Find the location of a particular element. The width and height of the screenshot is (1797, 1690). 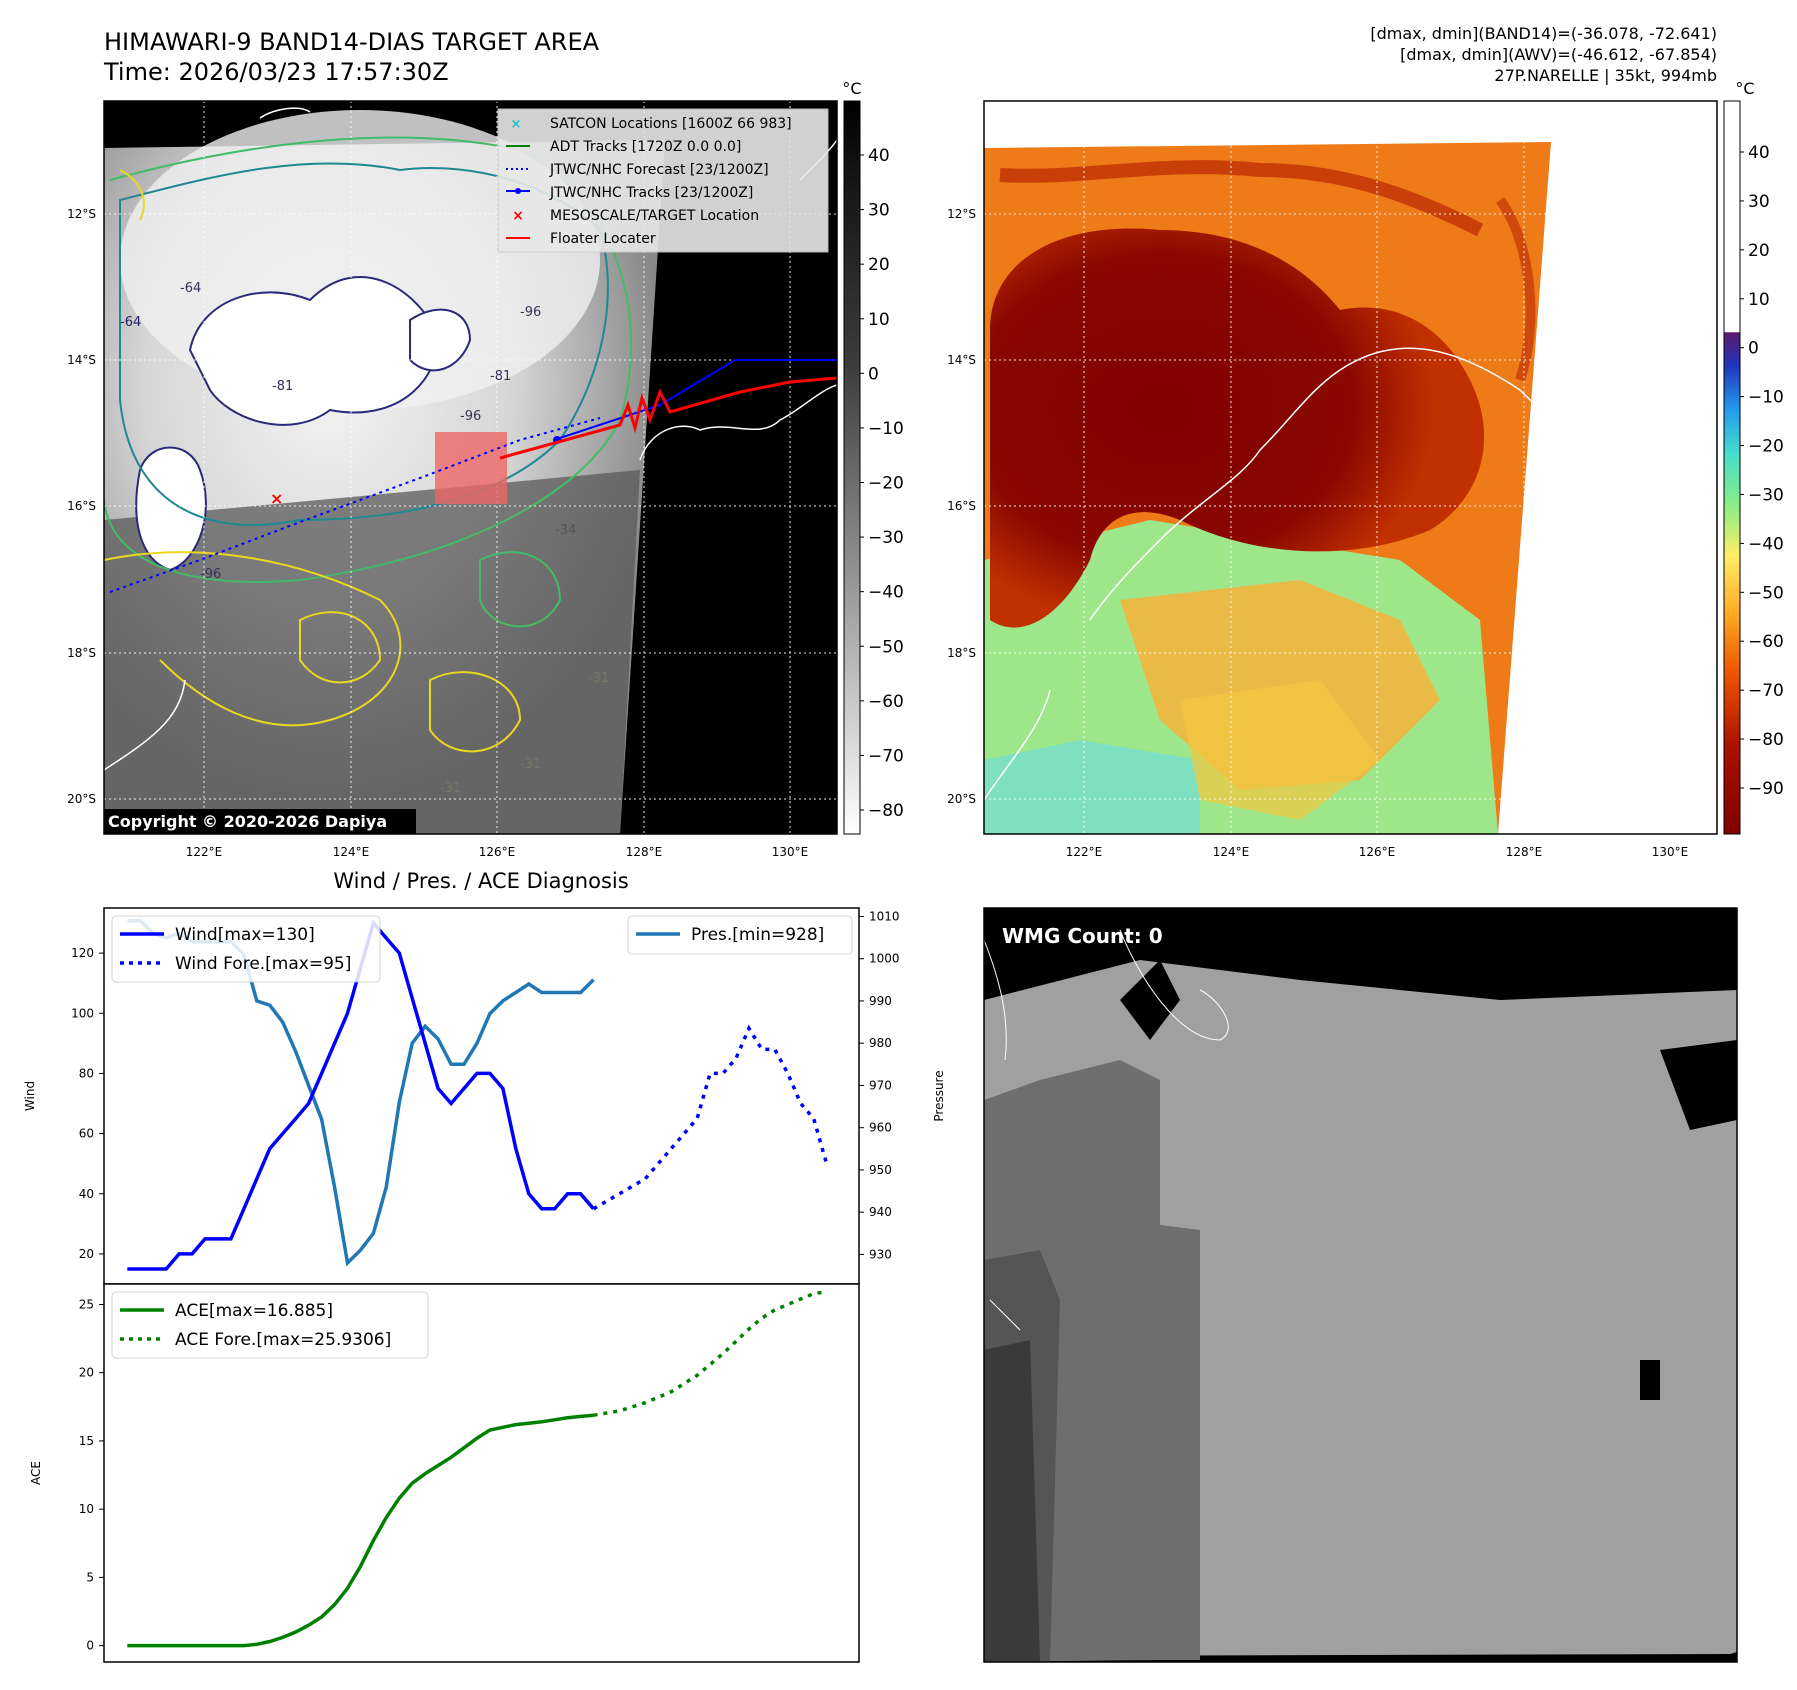

ace-legend: ACE[max=16.885] ACE Fore.[max=25.9306] is located at coordinates (270, 1325).